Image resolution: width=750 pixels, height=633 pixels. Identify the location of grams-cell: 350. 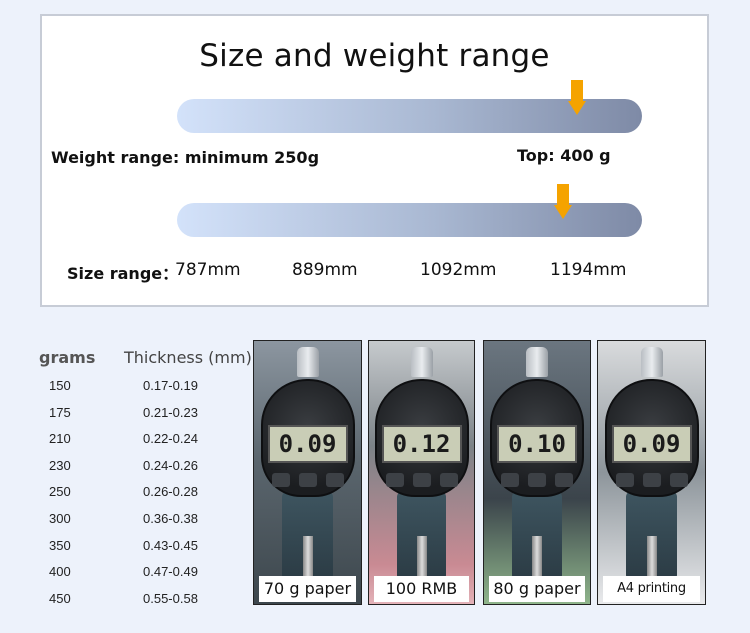
(60, 545).